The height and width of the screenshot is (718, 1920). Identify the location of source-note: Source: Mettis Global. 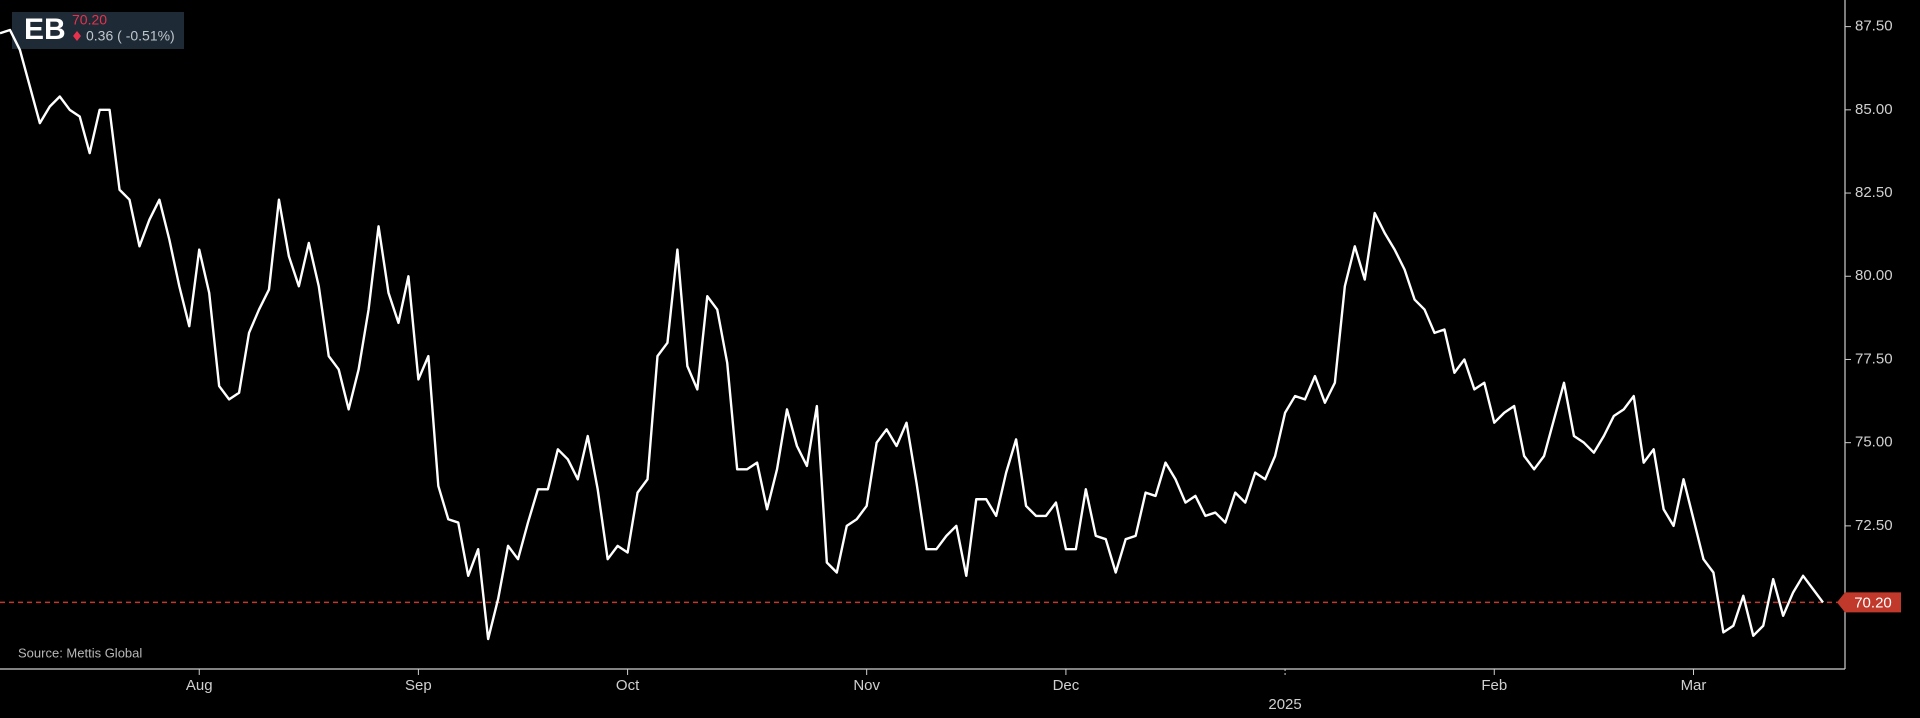
(80, 652).